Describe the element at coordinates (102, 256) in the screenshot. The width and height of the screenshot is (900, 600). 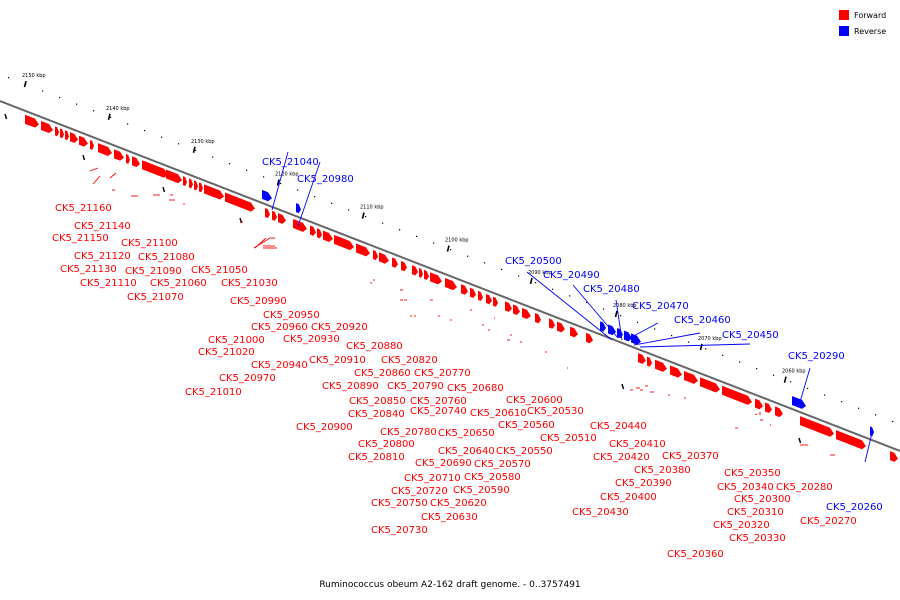
I see `gene-label-ck5-21120: CK5_21120` at that location.